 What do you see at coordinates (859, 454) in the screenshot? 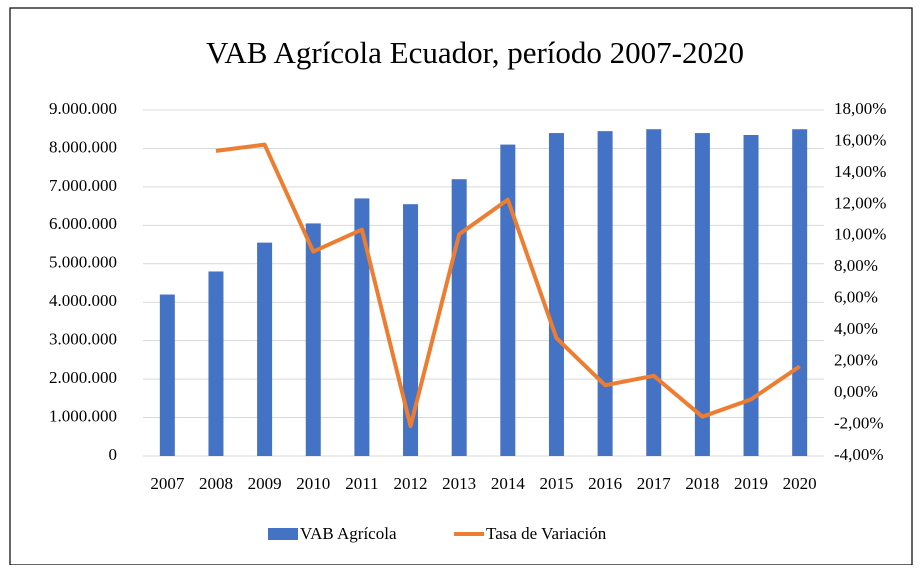
I see `y2-tick-label: -4,00%` at bounding box center [859, 454].